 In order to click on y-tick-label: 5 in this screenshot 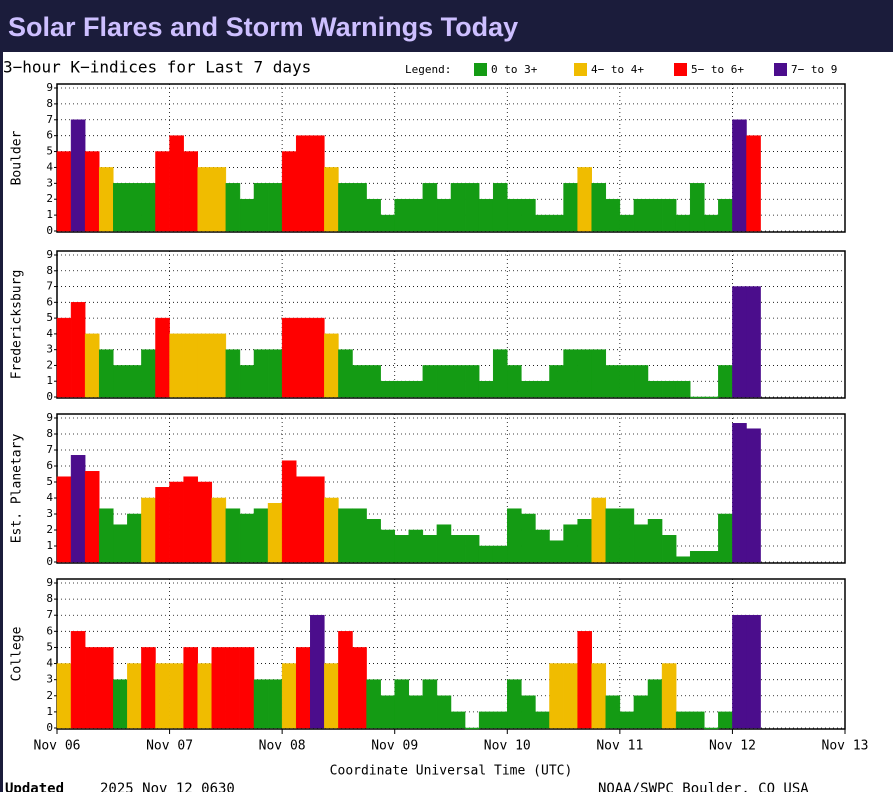, I will do `click(49, 646)`.